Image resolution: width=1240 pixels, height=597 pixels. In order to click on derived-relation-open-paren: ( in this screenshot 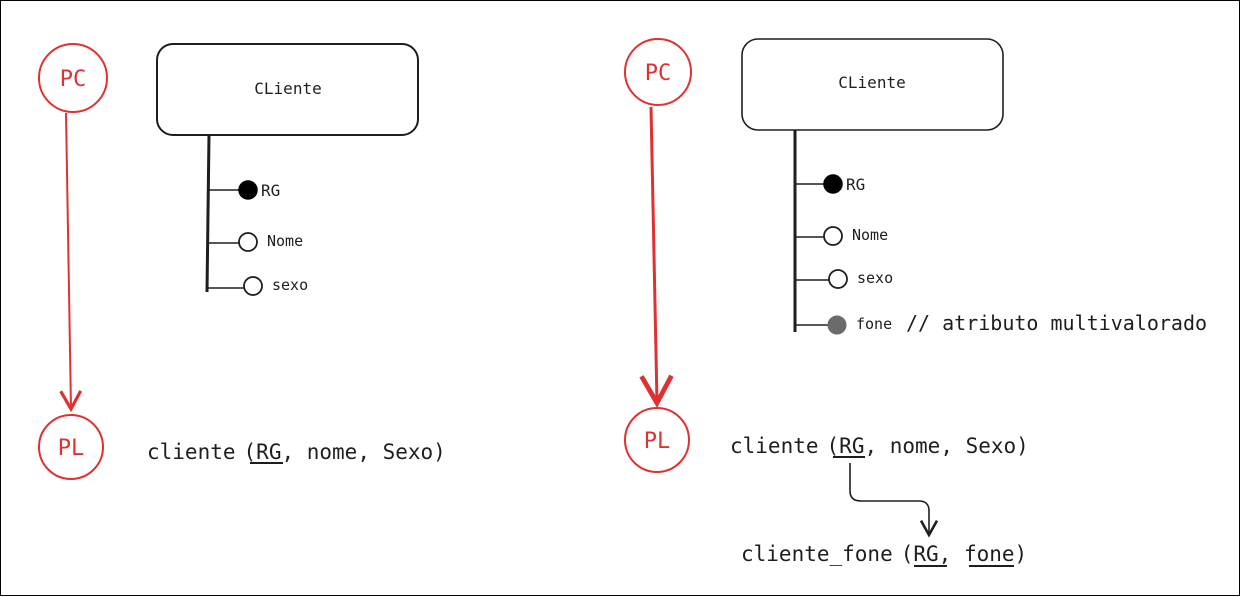, I will do `click(907, 554)`.